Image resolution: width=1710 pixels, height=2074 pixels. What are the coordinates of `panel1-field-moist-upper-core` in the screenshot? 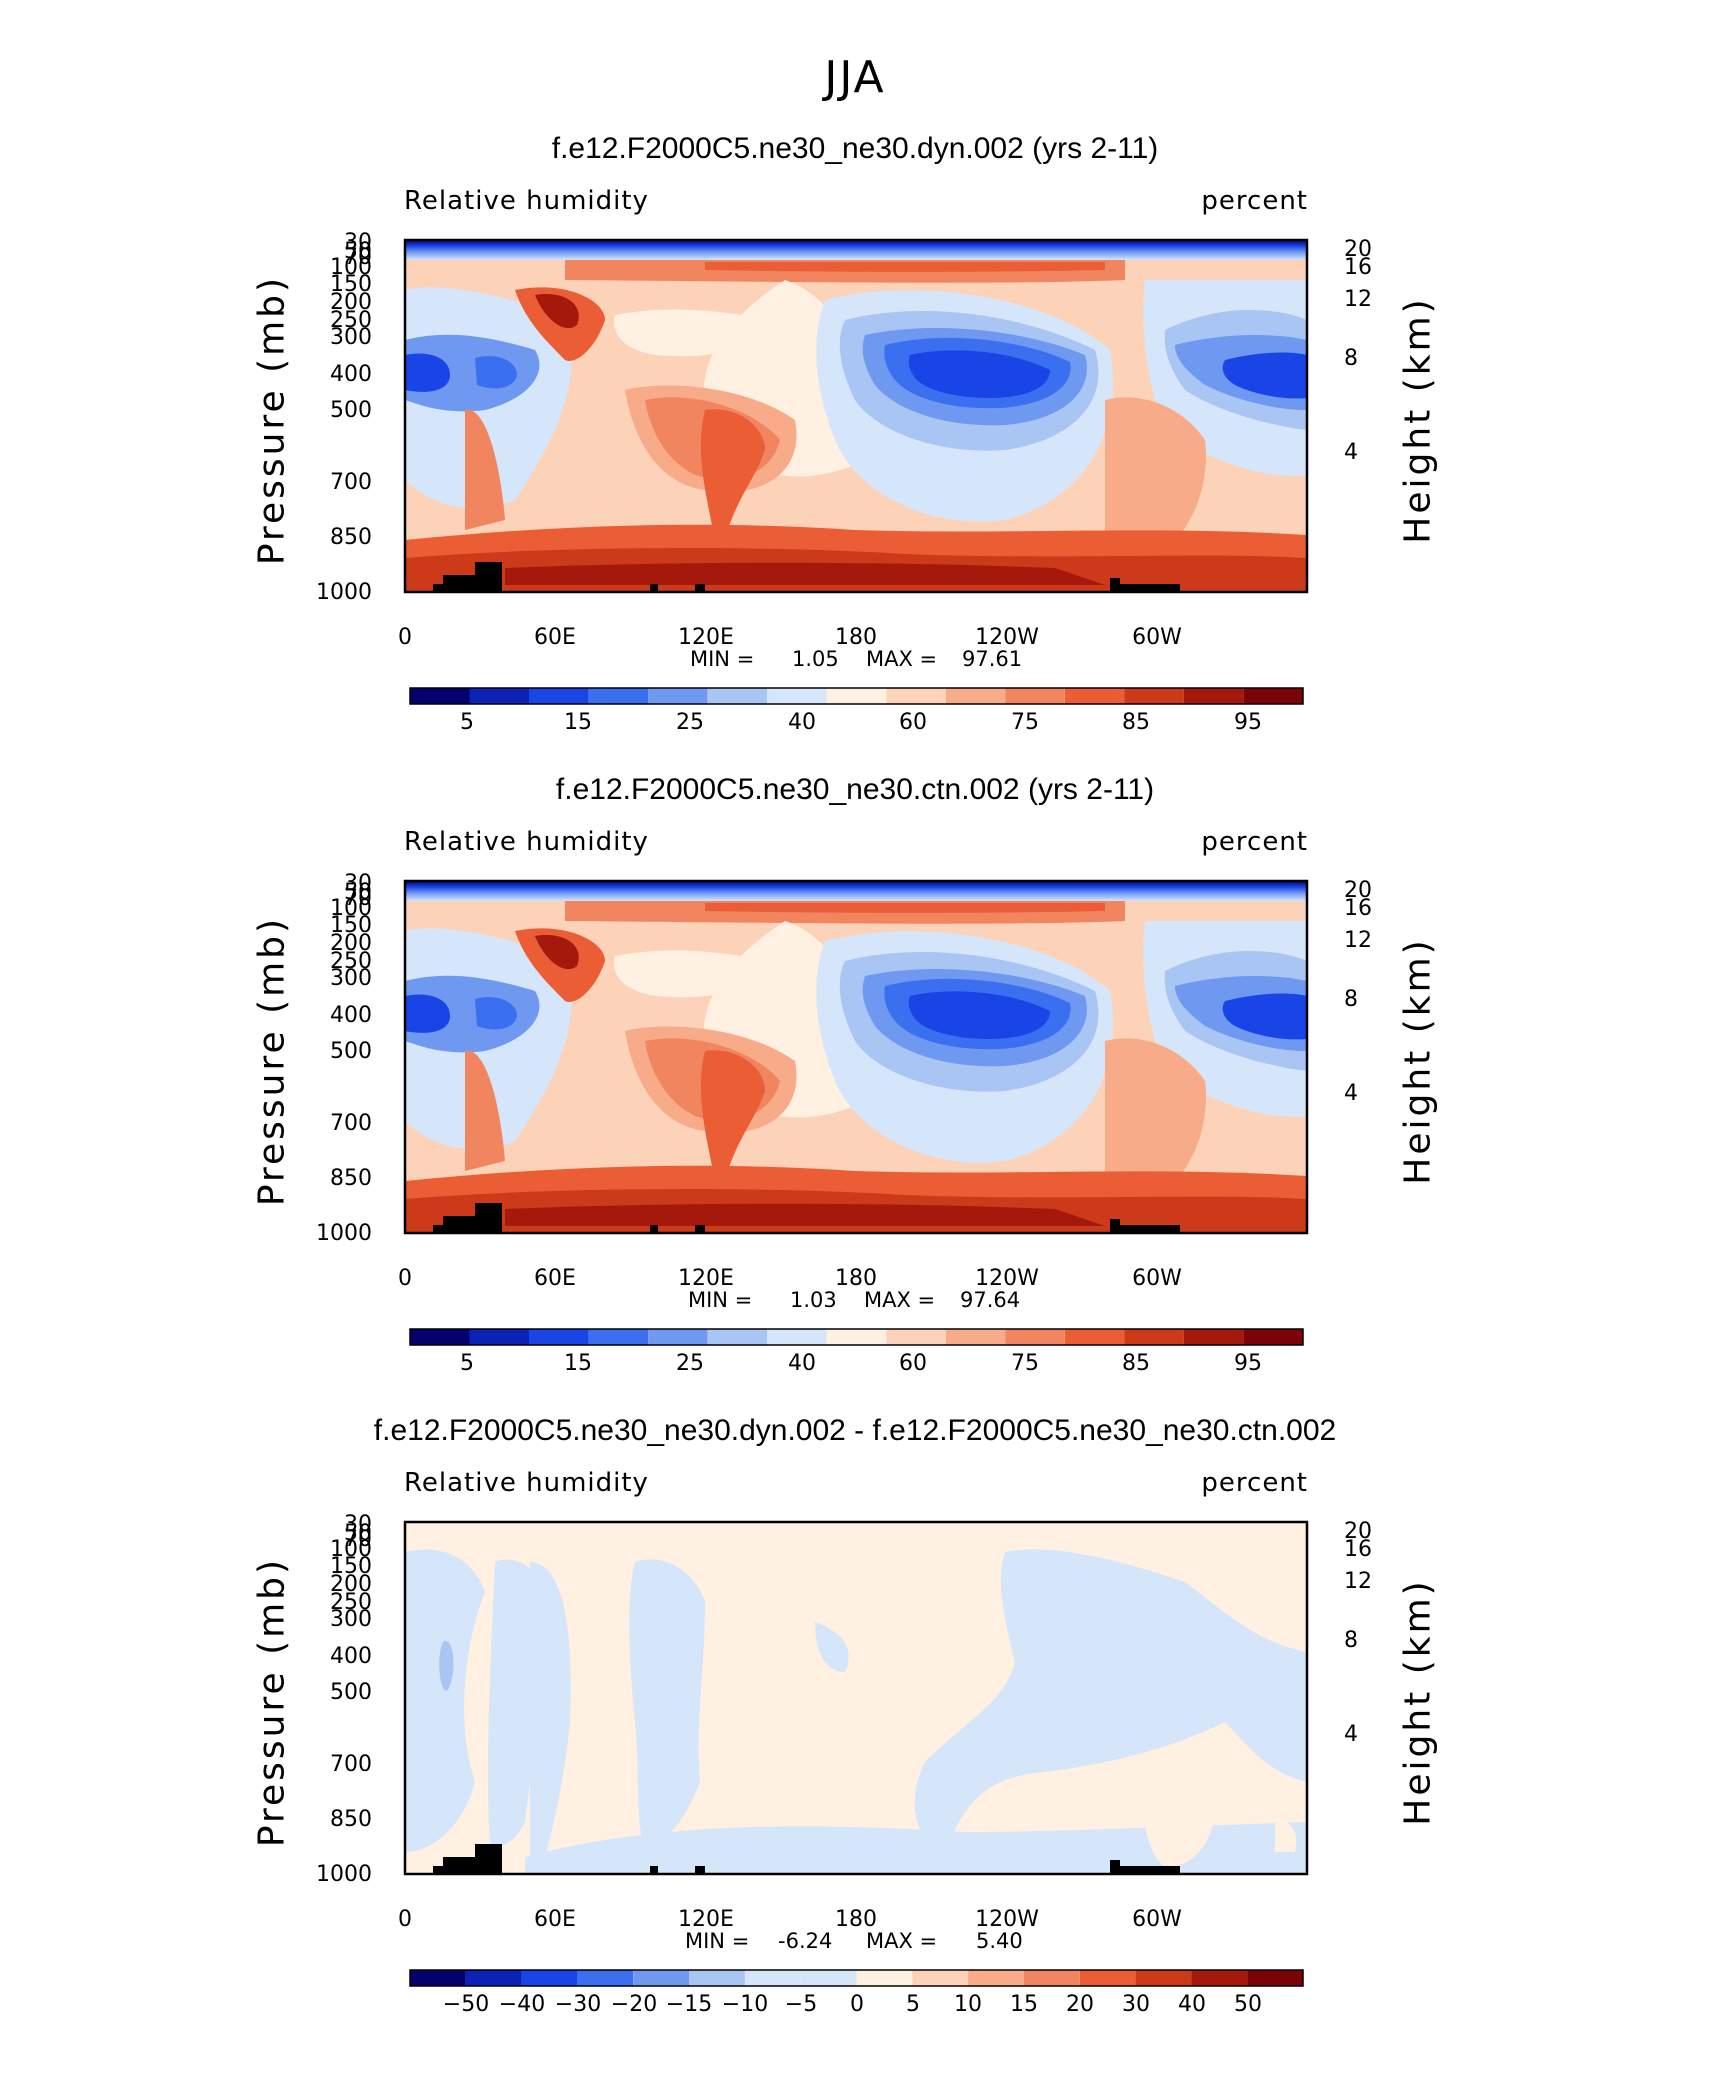 It's located at (557, 311).